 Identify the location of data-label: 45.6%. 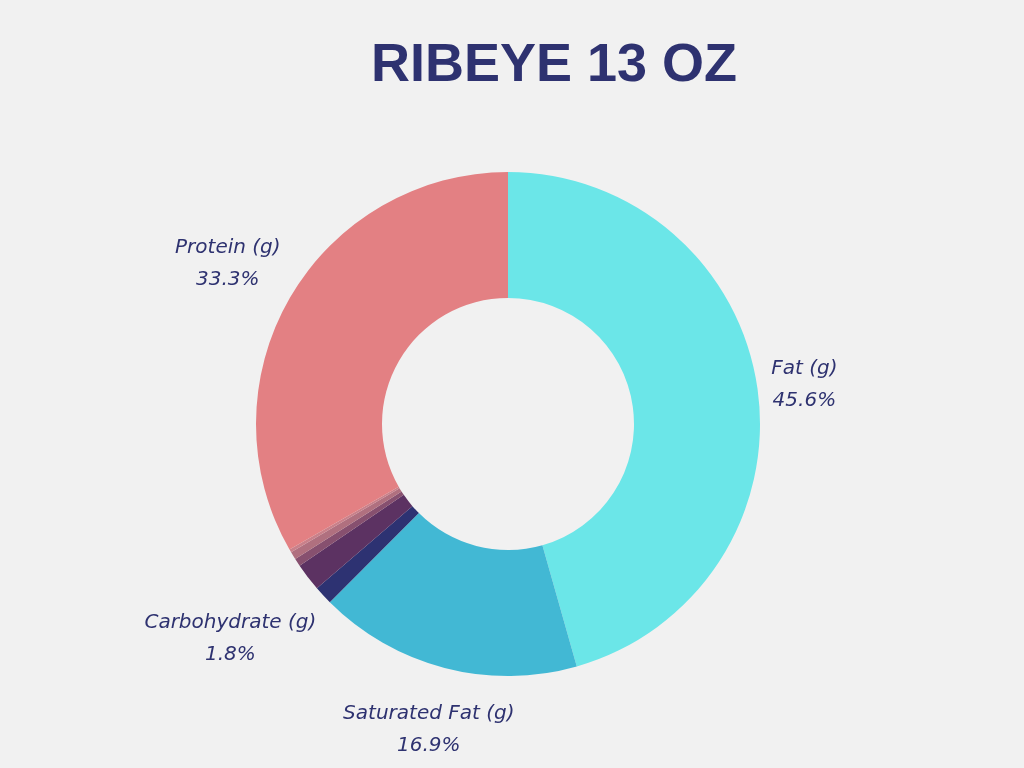
(804, 398).